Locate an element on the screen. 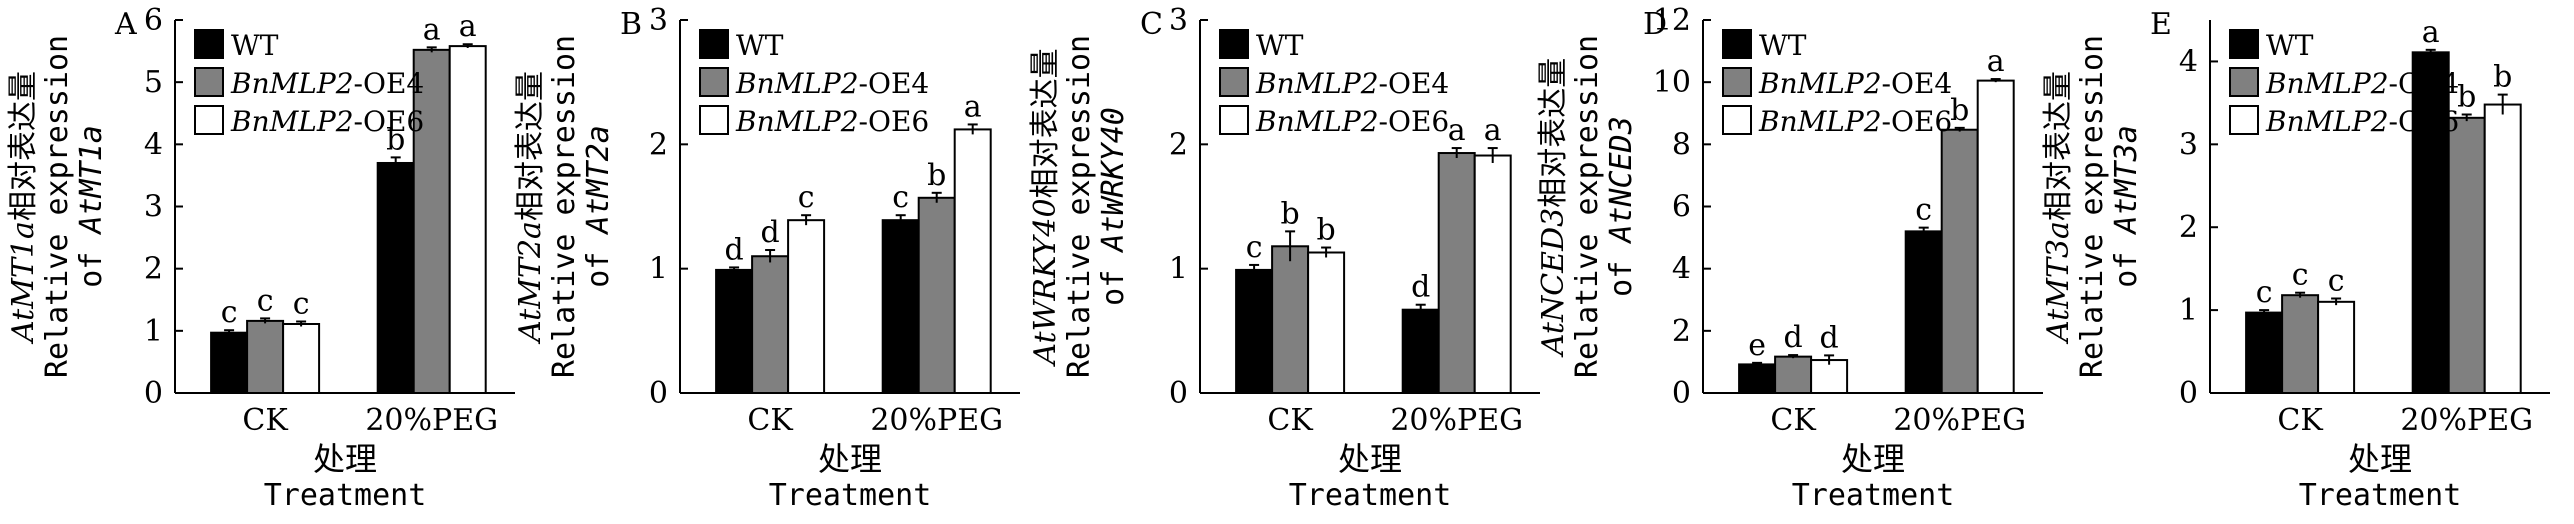 This screenshot has width=2574, height=524. y-tick-label: 12 is located at coordinates (1672, 20).